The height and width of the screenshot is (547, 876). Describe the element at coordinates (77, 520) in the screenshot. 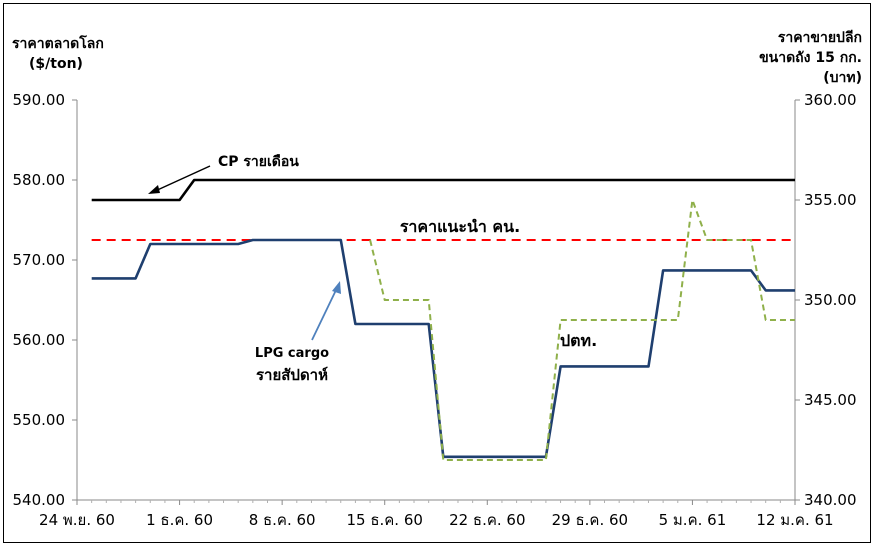

I see `x-tick-label: 24 พ.ย. 60` at that location.